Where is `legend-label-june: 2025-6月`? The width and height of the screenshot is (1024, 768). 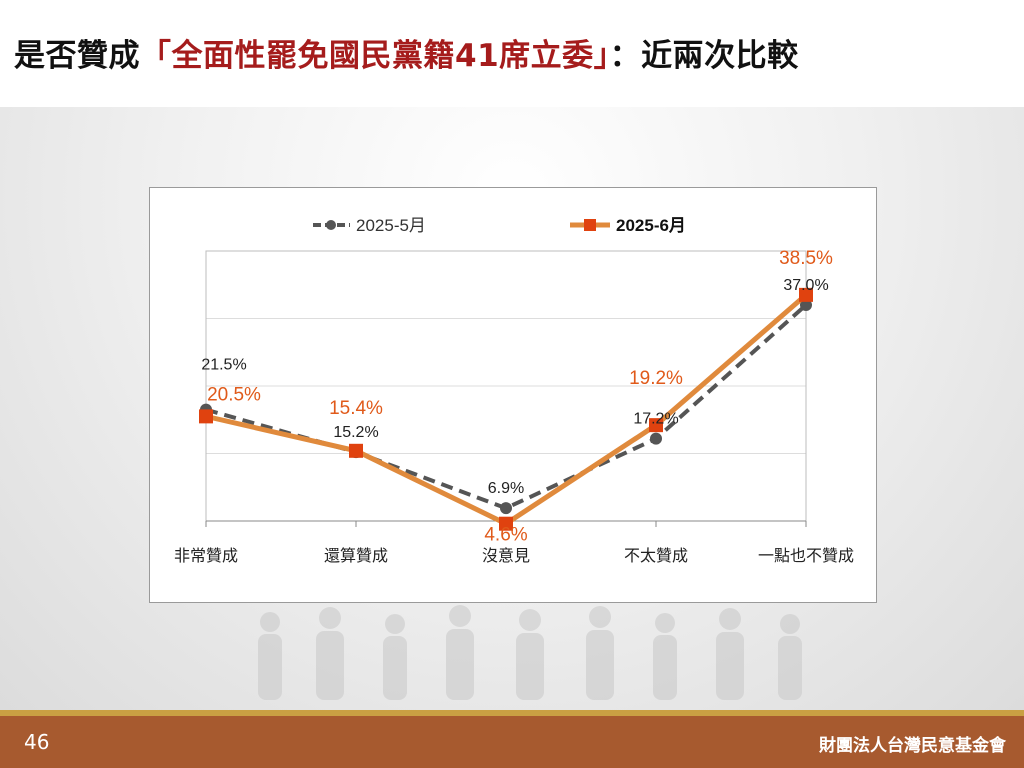 legend-label-june: 2025-6月 is located at coordinates (651, 225).